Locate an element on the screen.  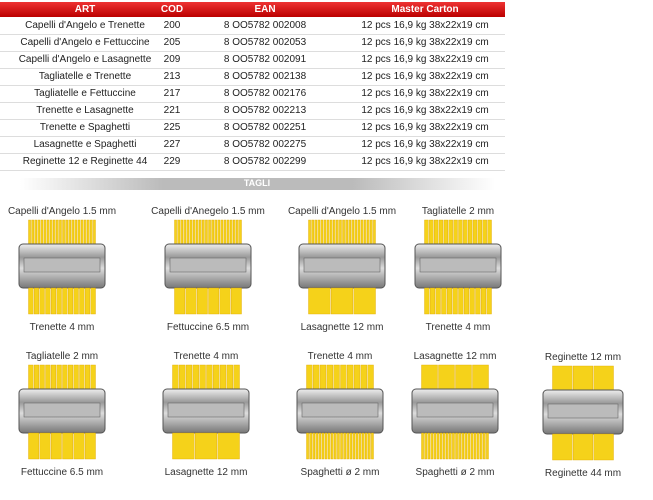
table-cell: 8 OO5782 002251 is located at coordinates (265, 127).